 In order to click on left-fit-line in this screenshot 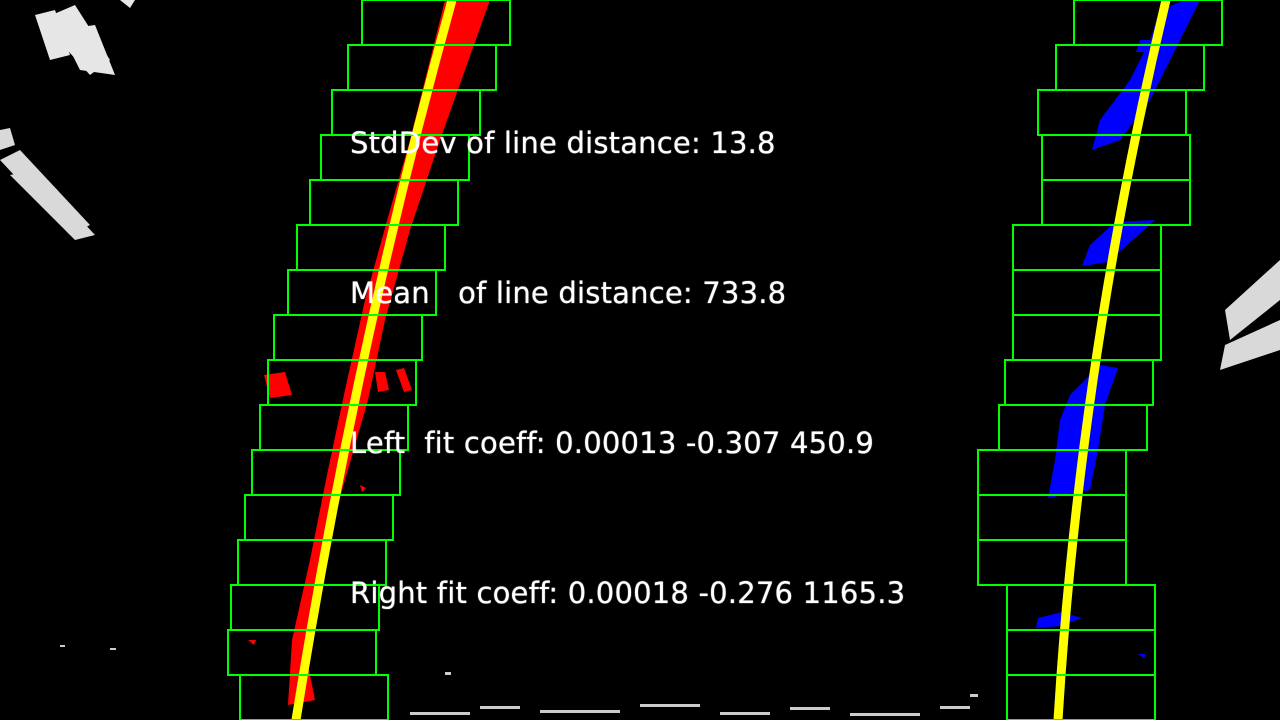, I will do `click(374, 360)`.